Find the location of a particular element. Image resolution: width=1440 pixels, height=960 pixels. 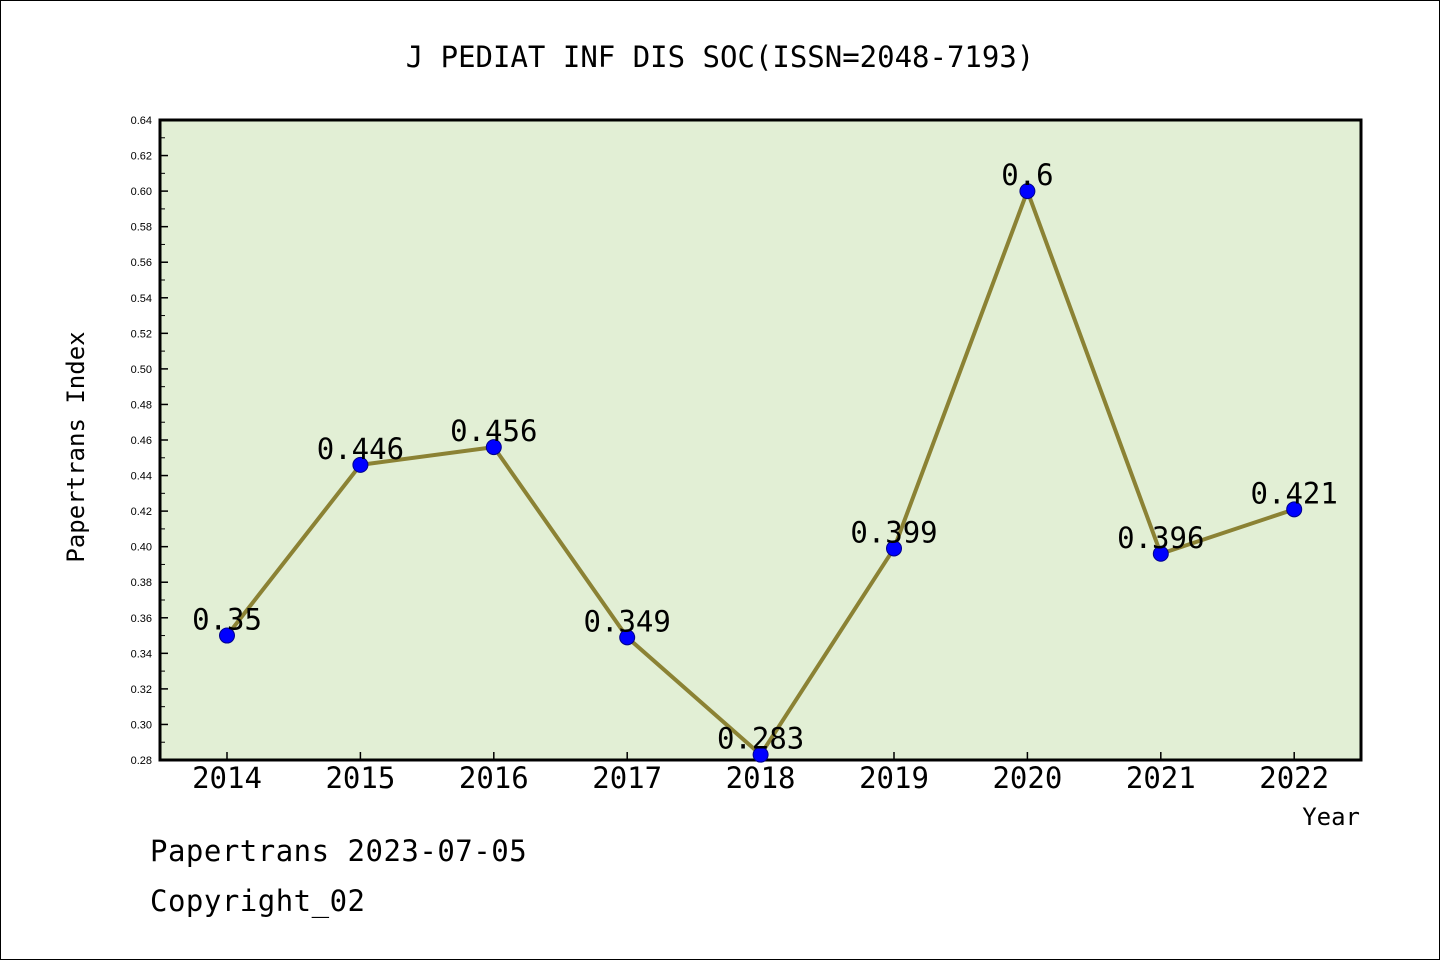

y-tick-label: 0.28 is located at coordinates (141, 761).